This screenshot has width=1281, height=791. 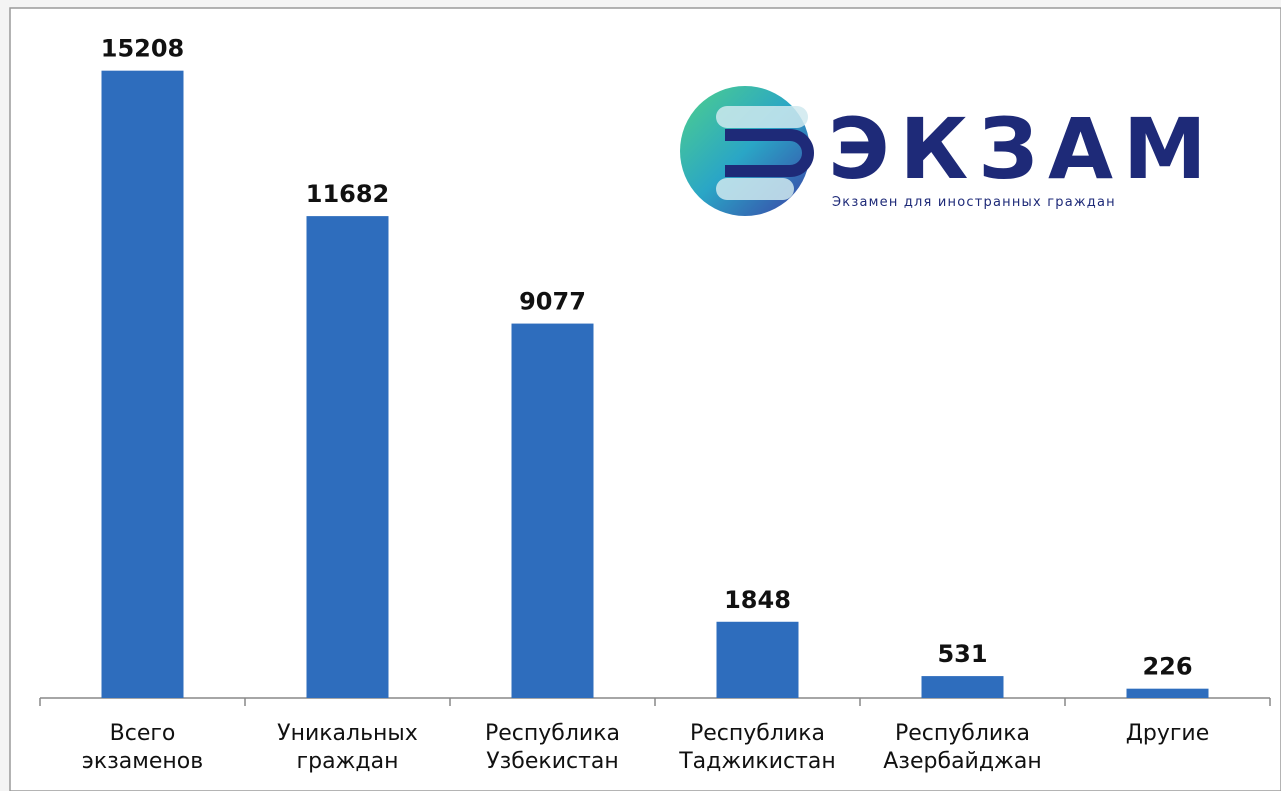 What do you see at coordinates (769, 153) in the screenshot?
I see `logo-mark` at bounding box center [769, 153].